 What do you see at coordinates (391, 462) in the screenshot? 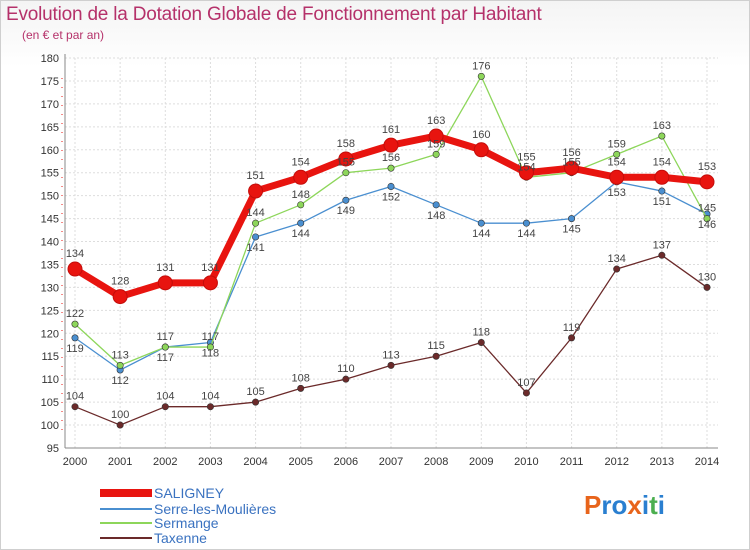
I see `x-tick-label: 2007` at bounding box center [391, 462].